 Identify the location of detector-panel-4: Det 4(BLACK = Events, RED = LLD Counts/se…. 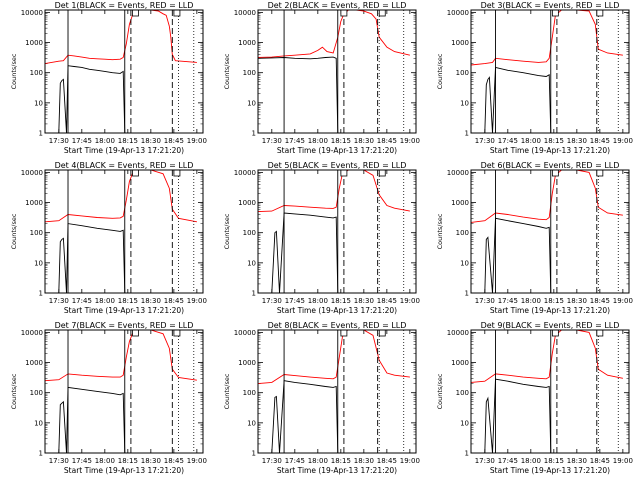
(108, 238).